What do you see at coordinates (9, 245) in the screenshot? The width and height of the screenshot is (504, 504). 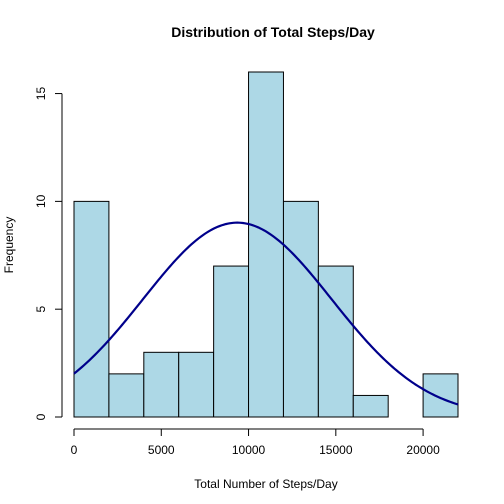 I see `y-axis-label: Frequency` at bounding box center [9, 245].